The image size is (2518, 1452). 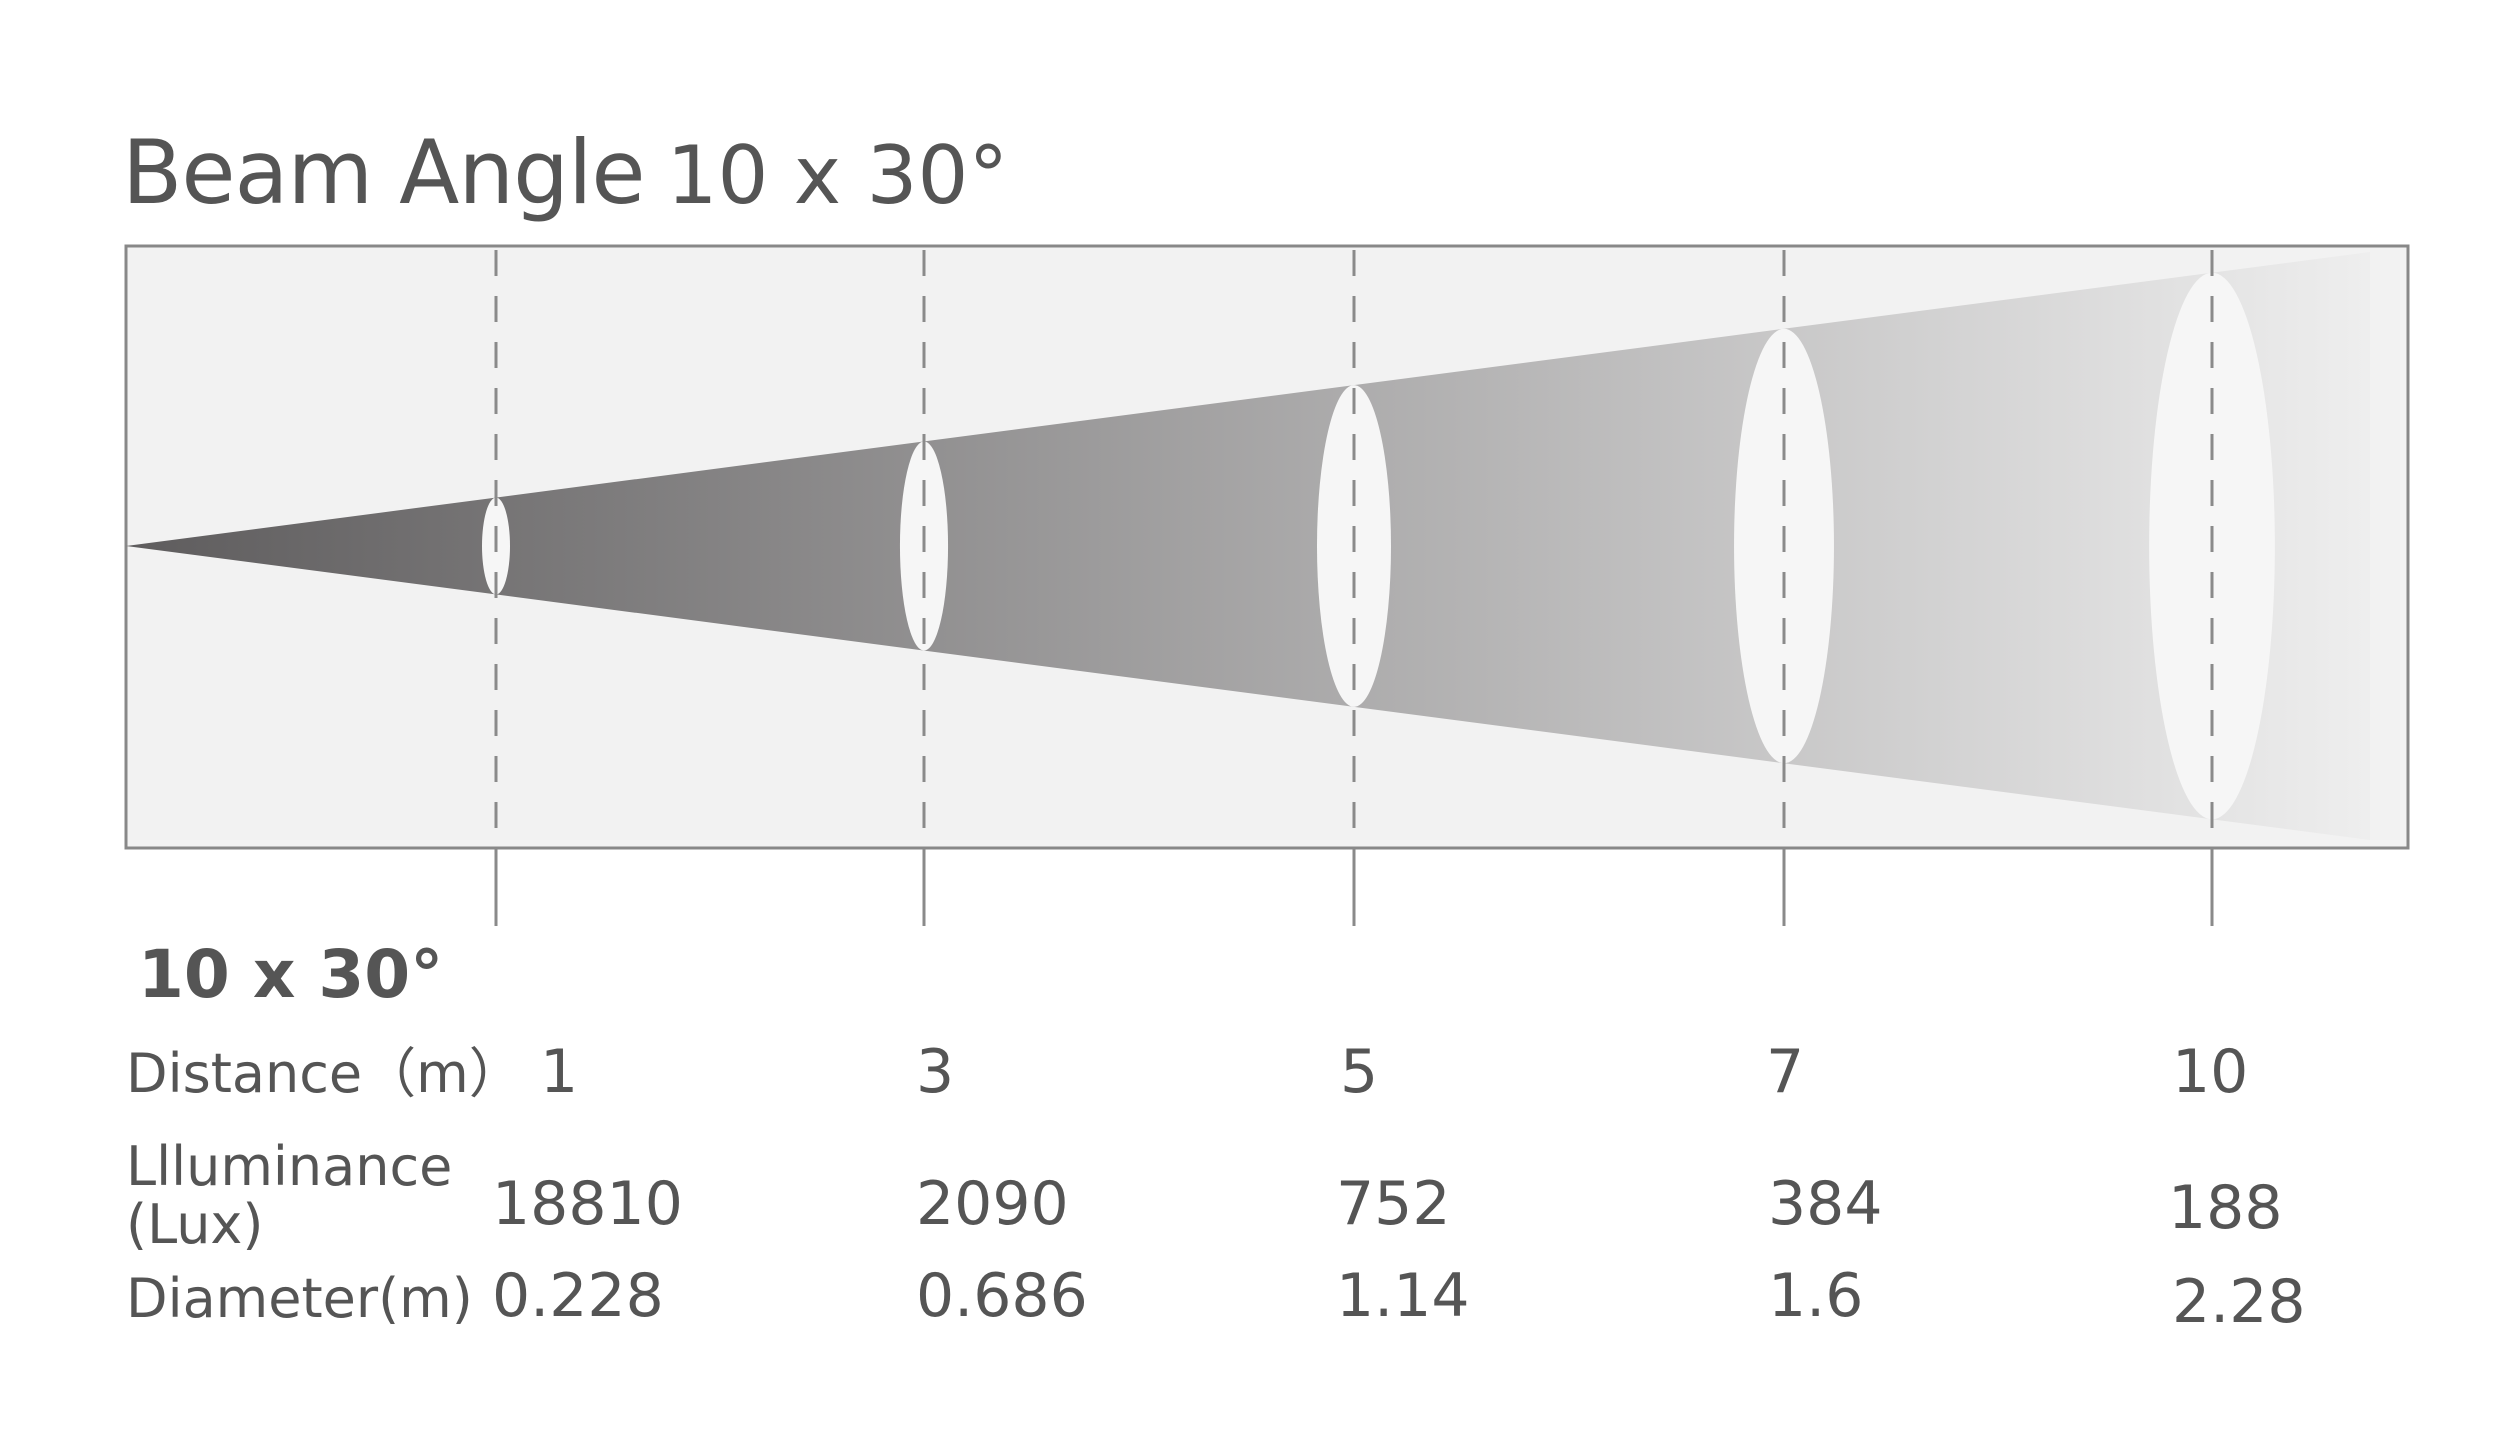 What do you see at coordinates (2210, 1072) in the screenshot?
I see `distance-value: 10` at bounding box center [2210, 1072].